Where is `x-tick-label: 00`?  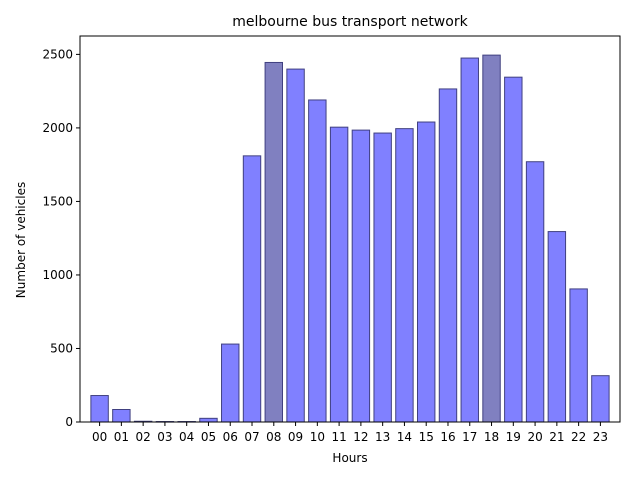 x-tick-label: 00 is located at coordinates (99, 437).